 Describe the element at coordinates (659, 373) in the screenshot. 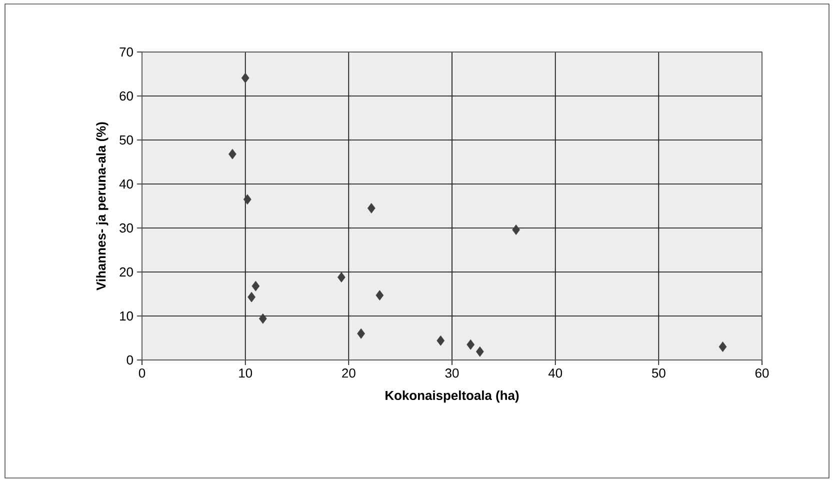

I see `x-tick-label: 50` at that location.